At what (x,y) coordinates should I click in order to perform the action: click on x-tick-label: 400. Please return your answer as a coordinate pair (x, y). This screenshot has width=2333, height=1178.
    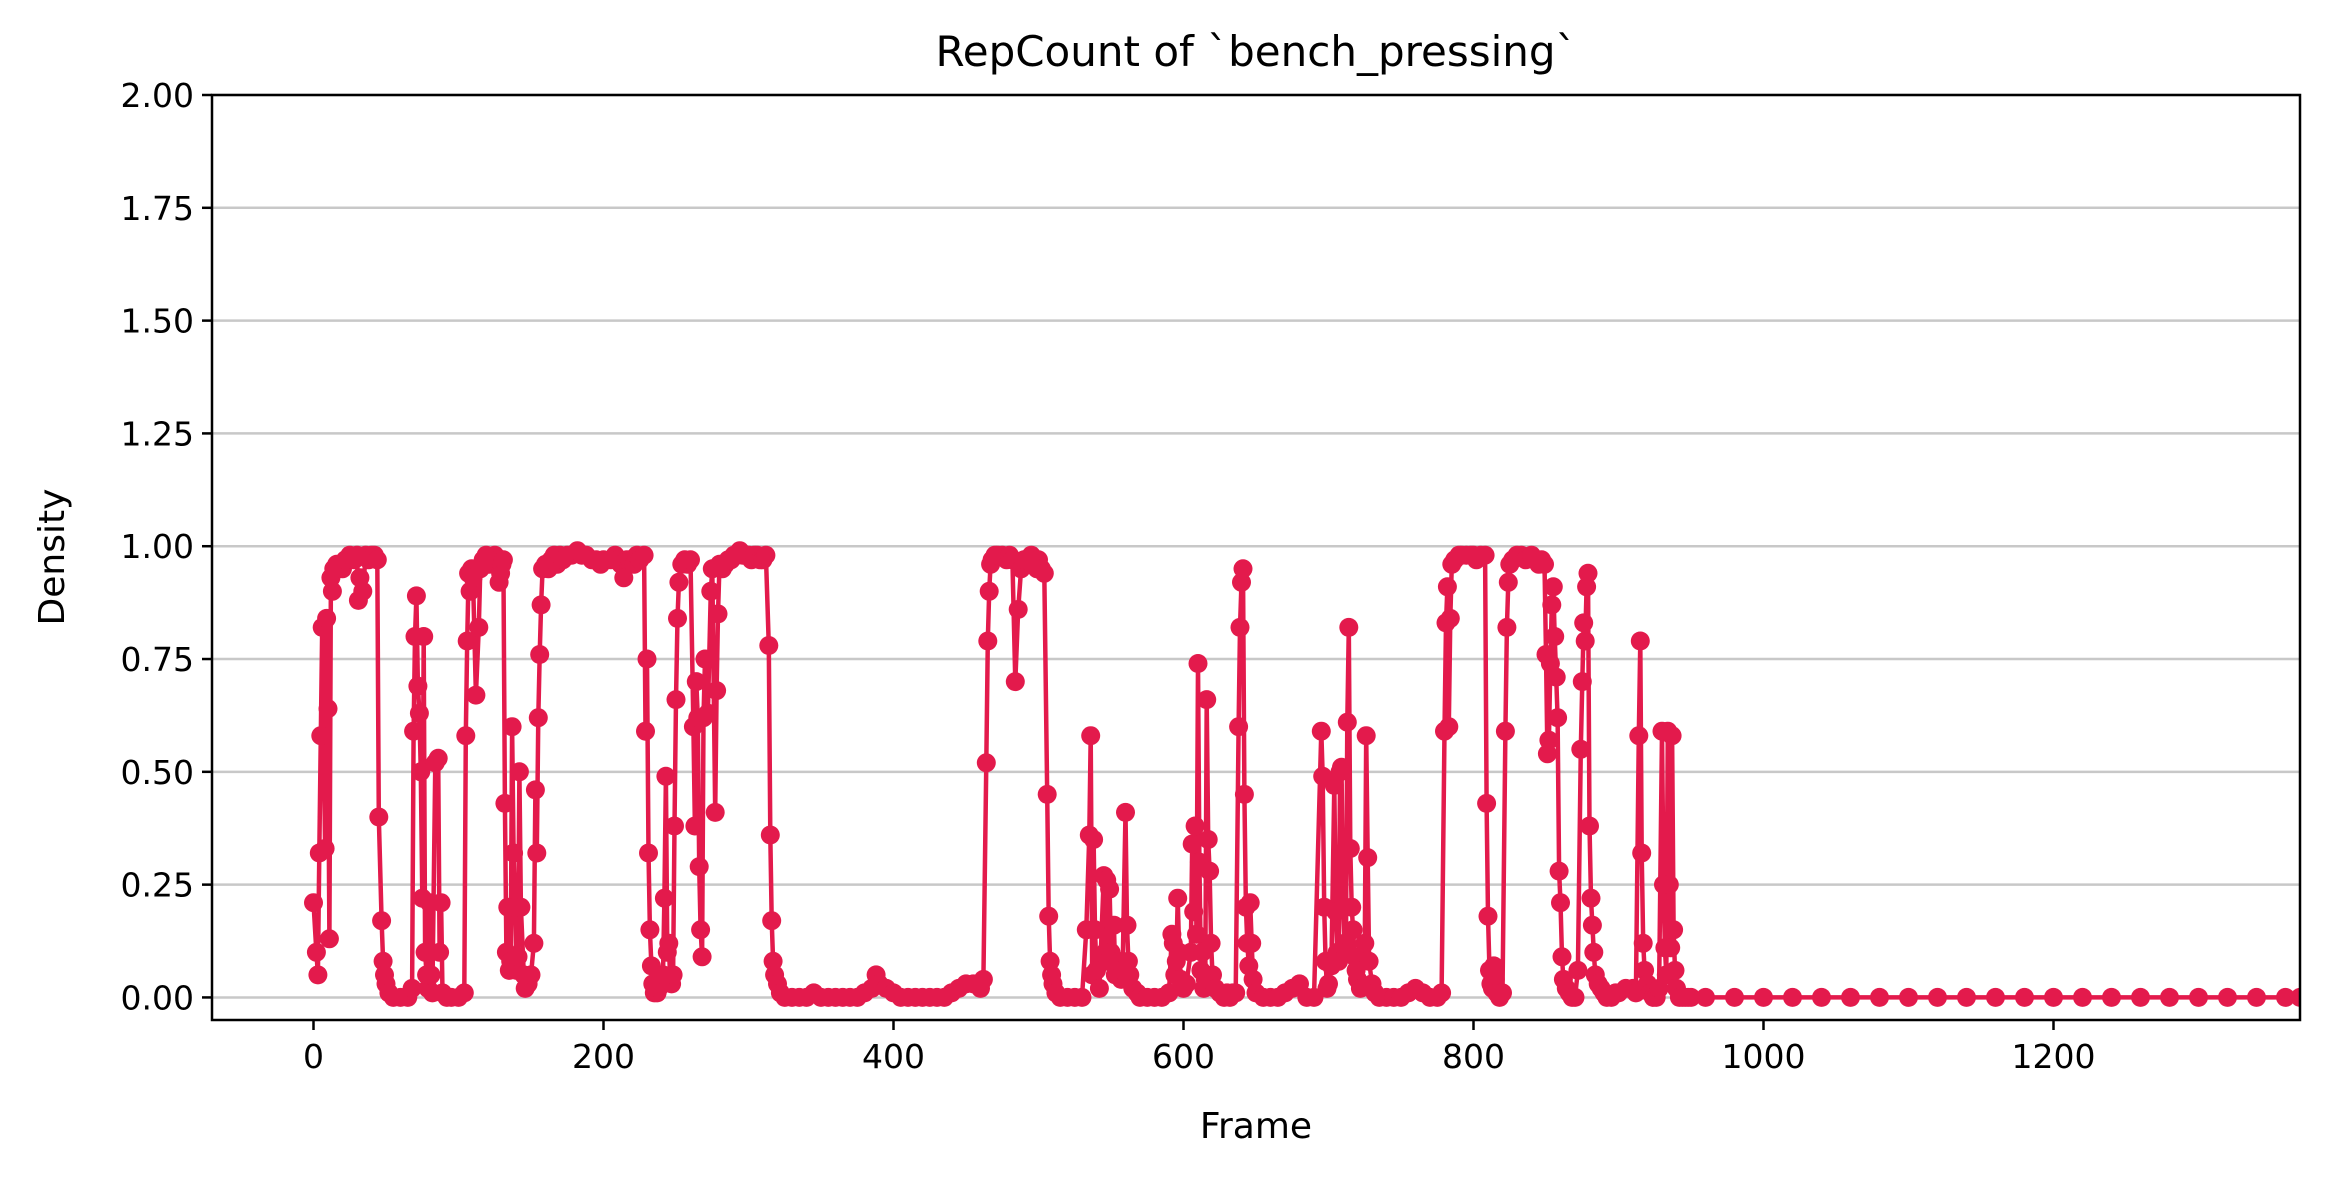
    Looking at the image, I should click on (893, 1056).